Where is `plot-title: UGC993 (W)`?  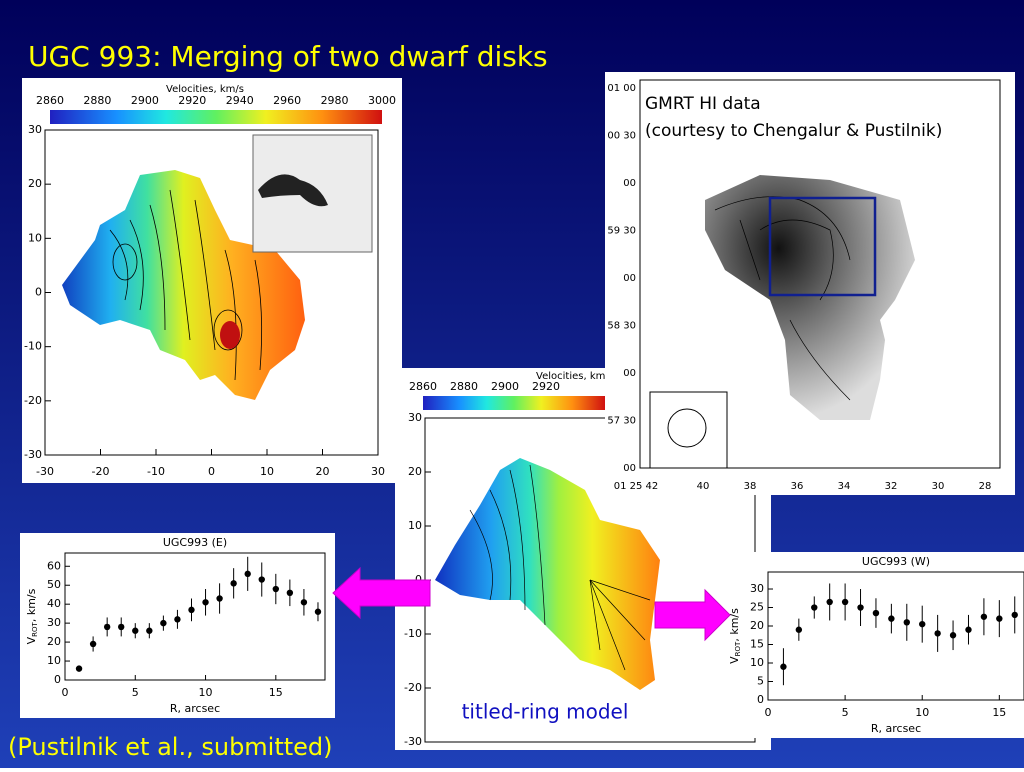 plot-title: UGC993 (W) is located at coordinates (896, 561).